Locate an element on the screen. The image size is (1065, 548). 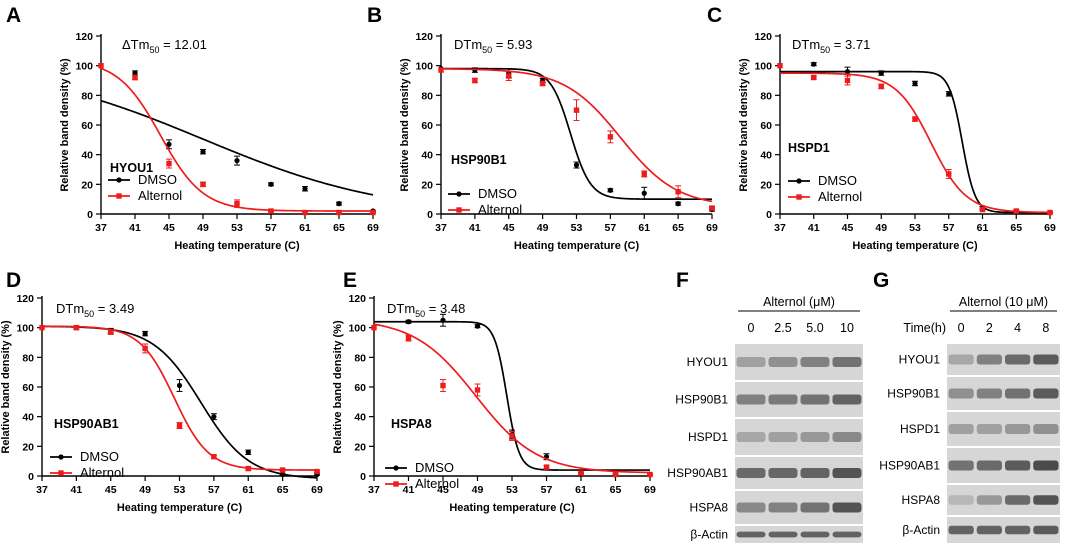
panel-letter: C is located at coordinates (714, 15).